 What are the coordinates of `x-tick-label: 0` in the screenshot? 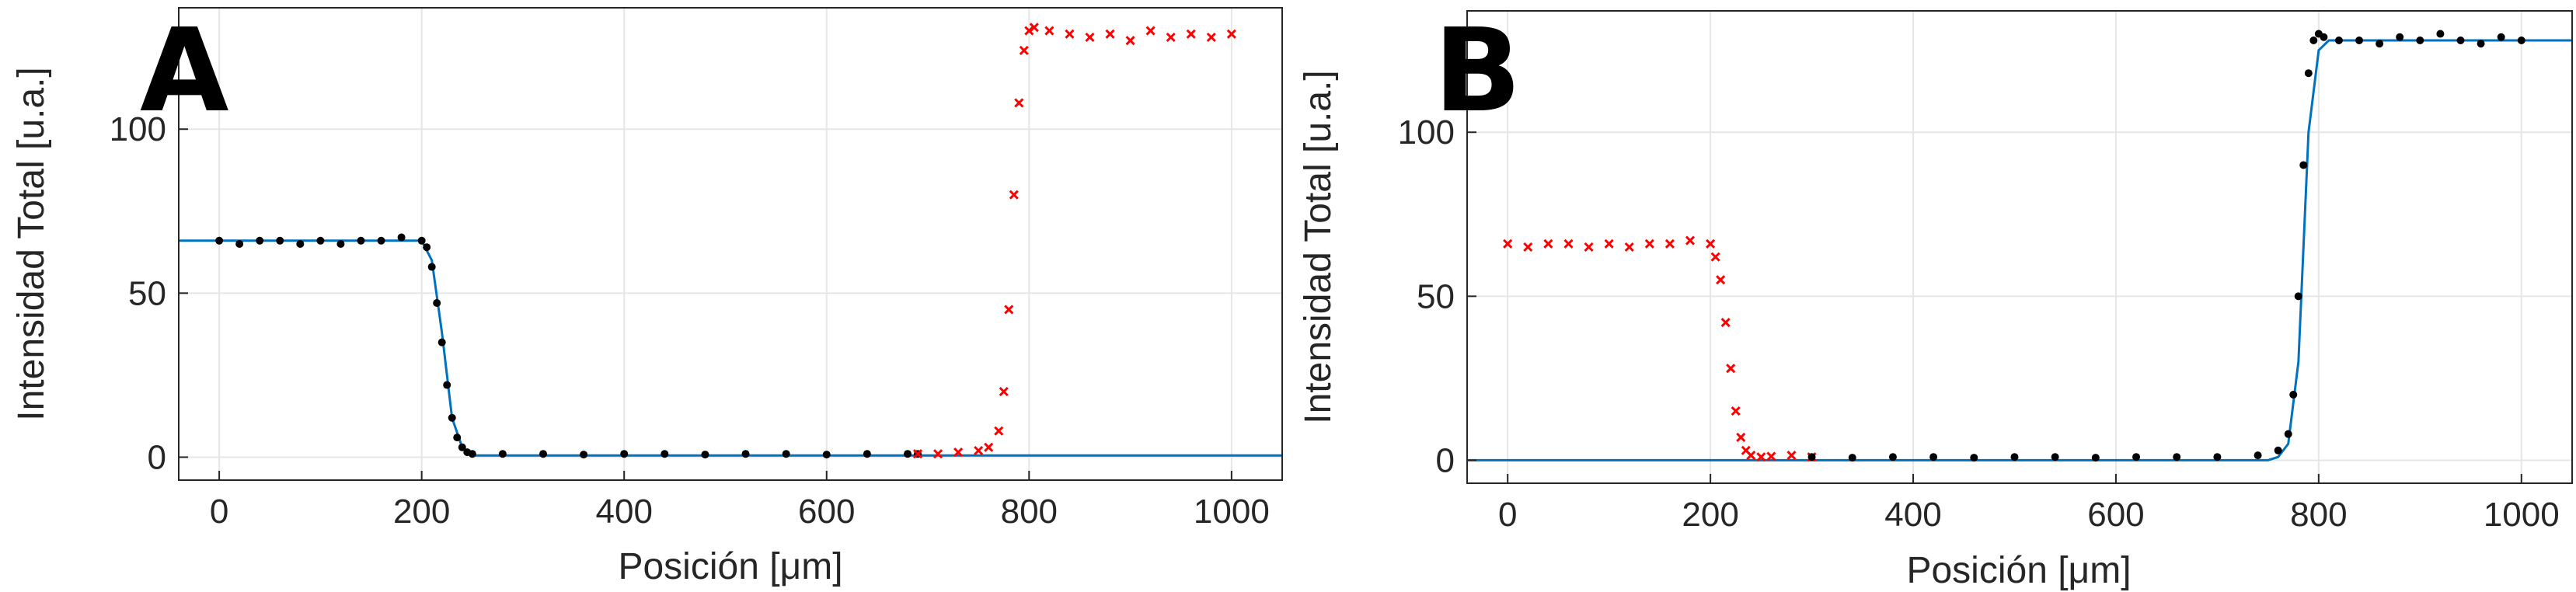 It's located at (219, 512).